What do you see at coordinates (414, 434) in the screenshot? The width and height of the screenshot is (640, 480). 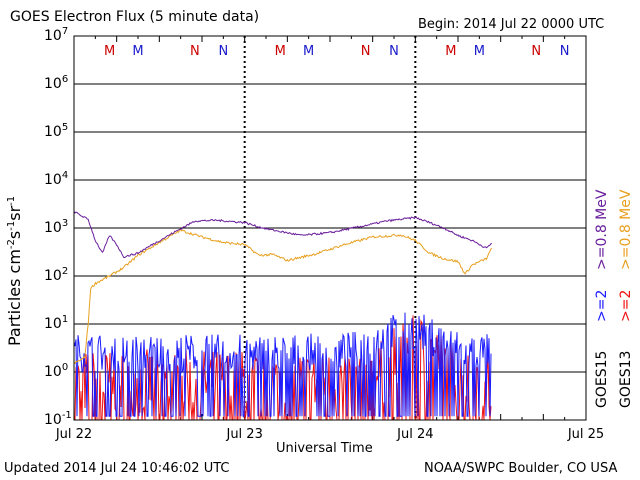 I see `x-tick-label: Jul 24` at bounding box center [414, 434].